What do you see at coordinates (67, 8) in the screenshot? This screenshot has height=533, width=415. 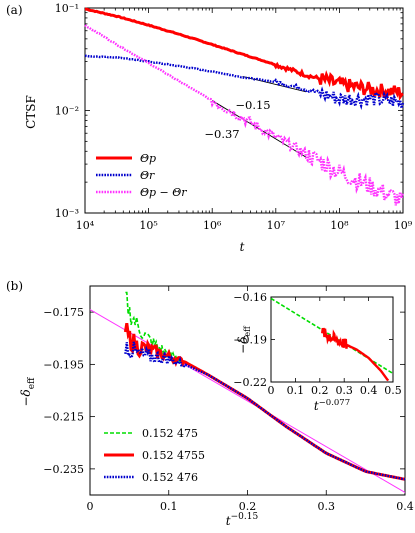 I see `y-tick-label: 10⁻¹` at bounding box center [67, 8].